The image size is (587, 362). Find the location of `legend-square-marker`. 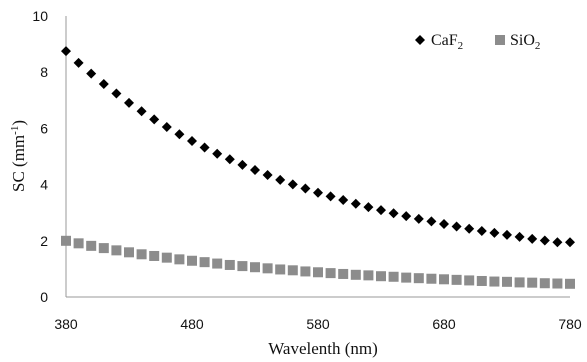

legend-square-marker is located at coordinates (500, 40).